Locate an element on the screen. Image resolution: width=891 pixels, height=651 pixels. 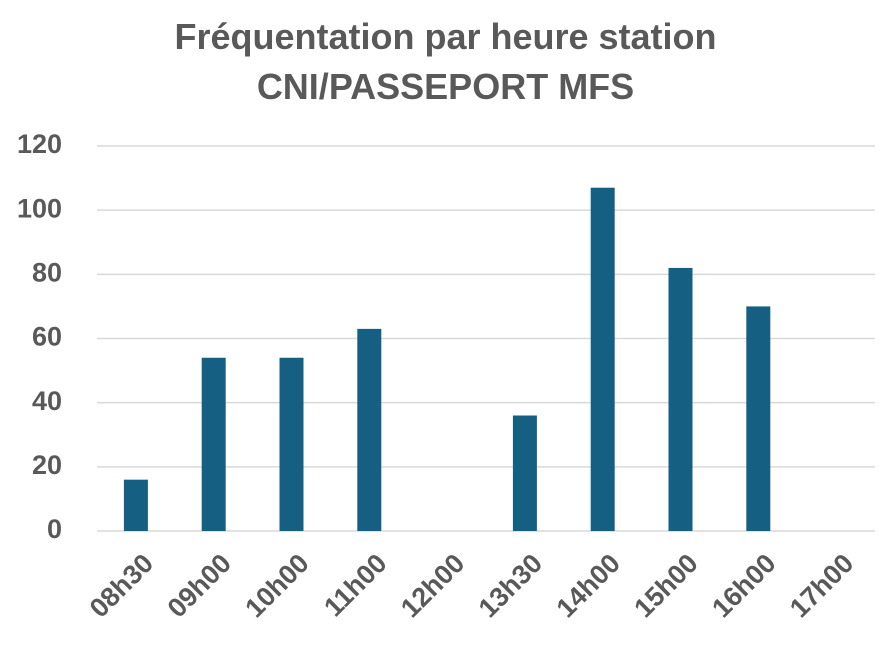
x-tick-label: 08h30 is located at coordinates (121, 585).